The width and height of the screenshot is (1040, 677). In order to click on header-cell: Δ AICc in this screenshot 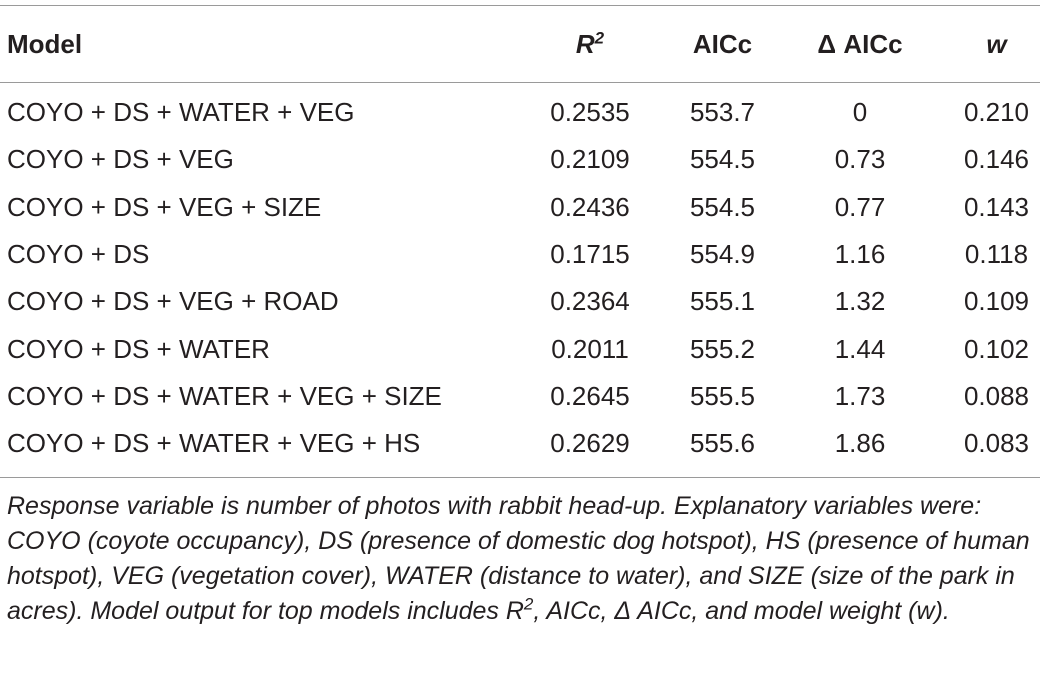, I will do `click(860, 44)`.